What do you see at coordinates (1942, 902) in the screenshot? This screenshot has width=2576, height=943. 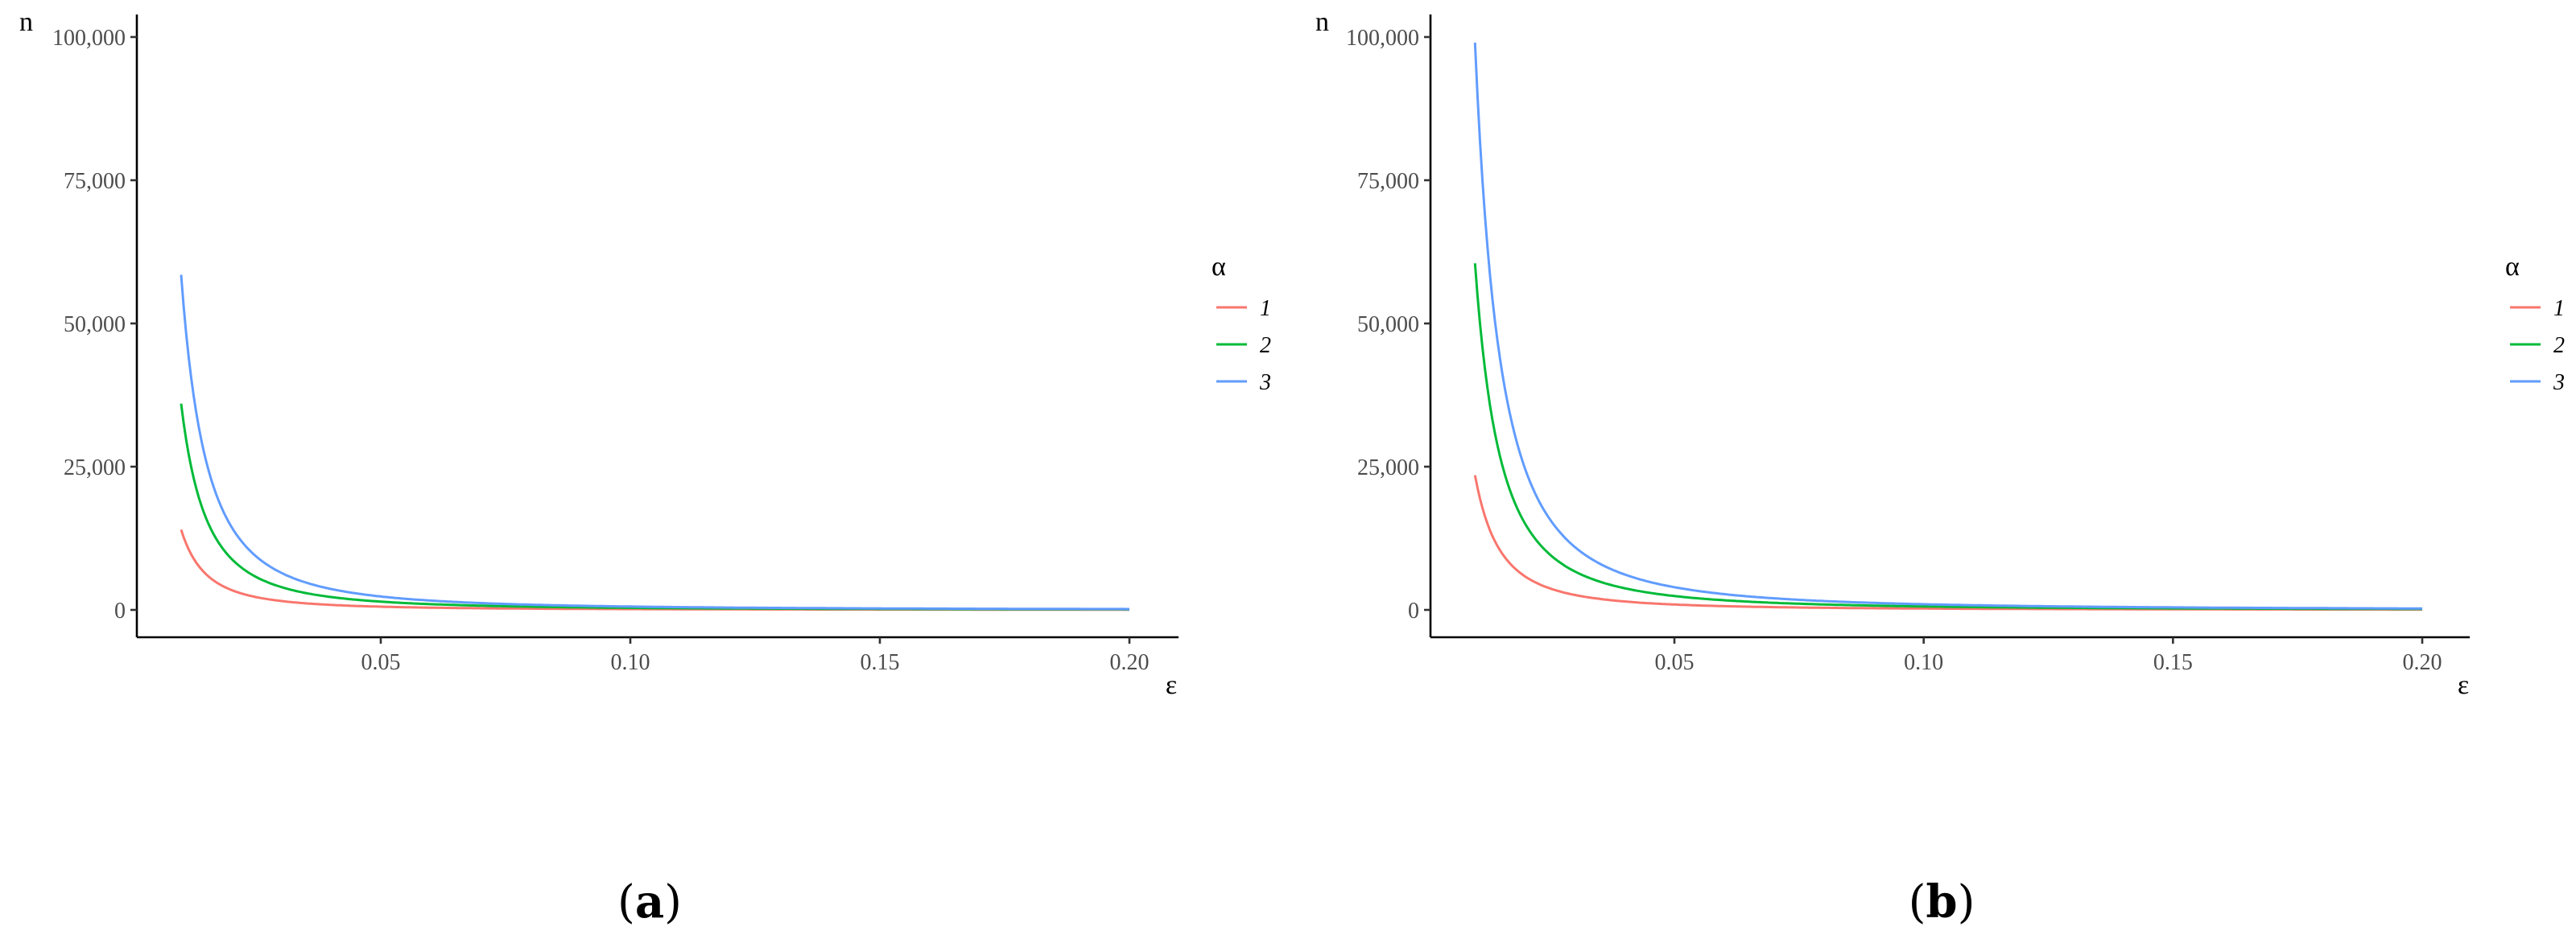 I see `panel-caption: (b)` at bounding box center [1942, 902].